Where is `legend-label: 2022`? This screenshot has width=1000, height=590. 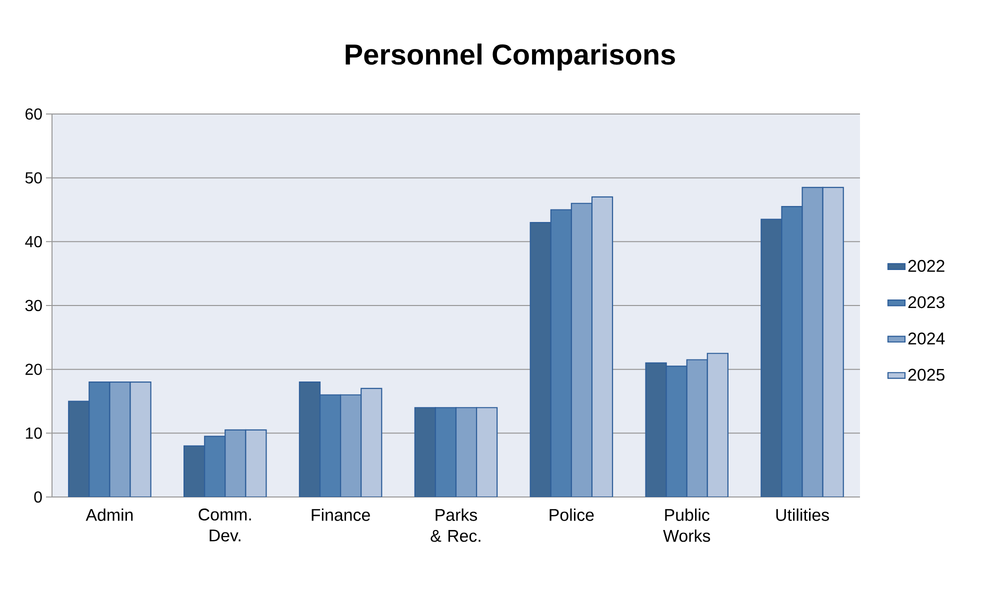 legend-label: 2022 is located at coordinates (926, 266).